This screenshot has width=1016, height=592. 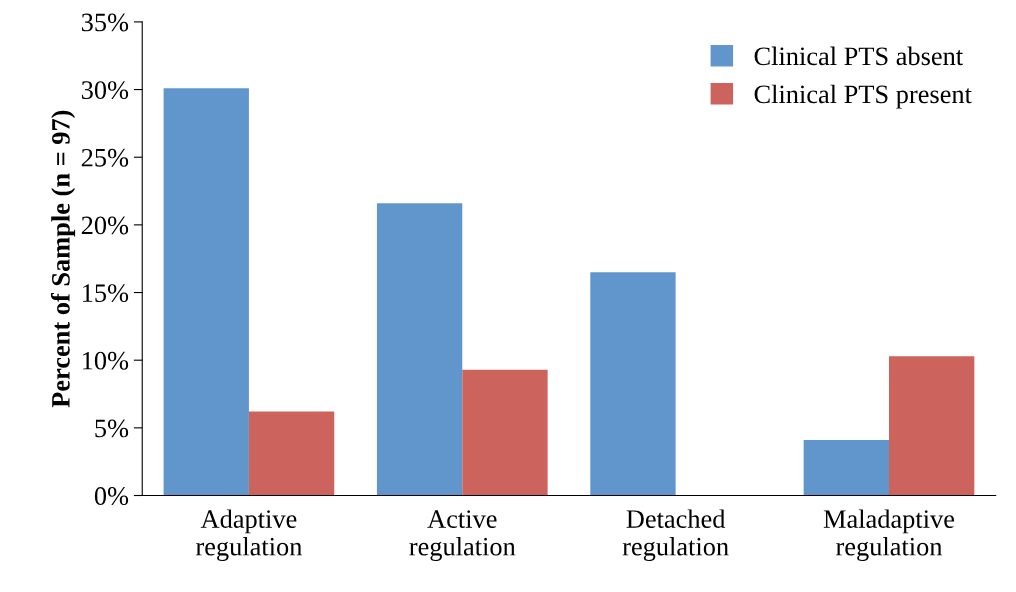 I want to click on y-axis-title: Percent of Sample (n = 97), so click(x=63, y=259).